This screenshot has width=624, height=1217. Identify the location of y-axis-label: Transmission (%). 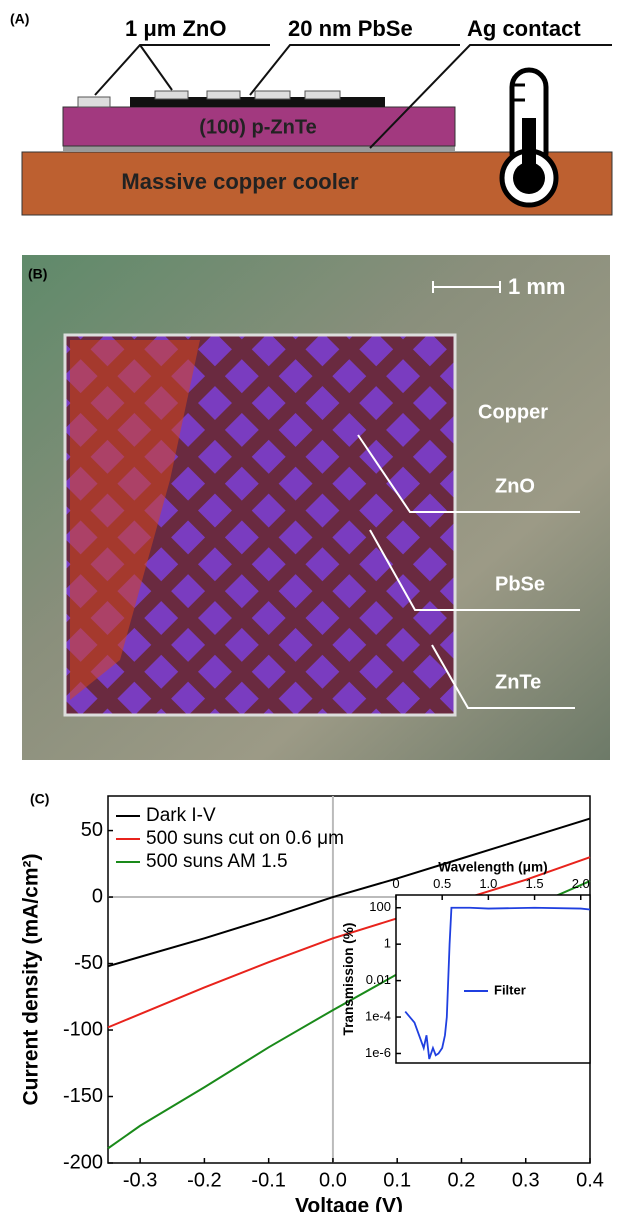
(348, 979).